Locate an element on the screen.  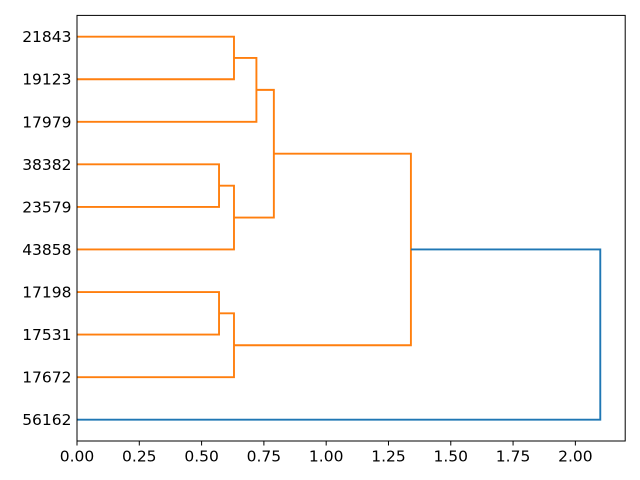
leaf-label: 43858 is located at coordinates (46, 250).